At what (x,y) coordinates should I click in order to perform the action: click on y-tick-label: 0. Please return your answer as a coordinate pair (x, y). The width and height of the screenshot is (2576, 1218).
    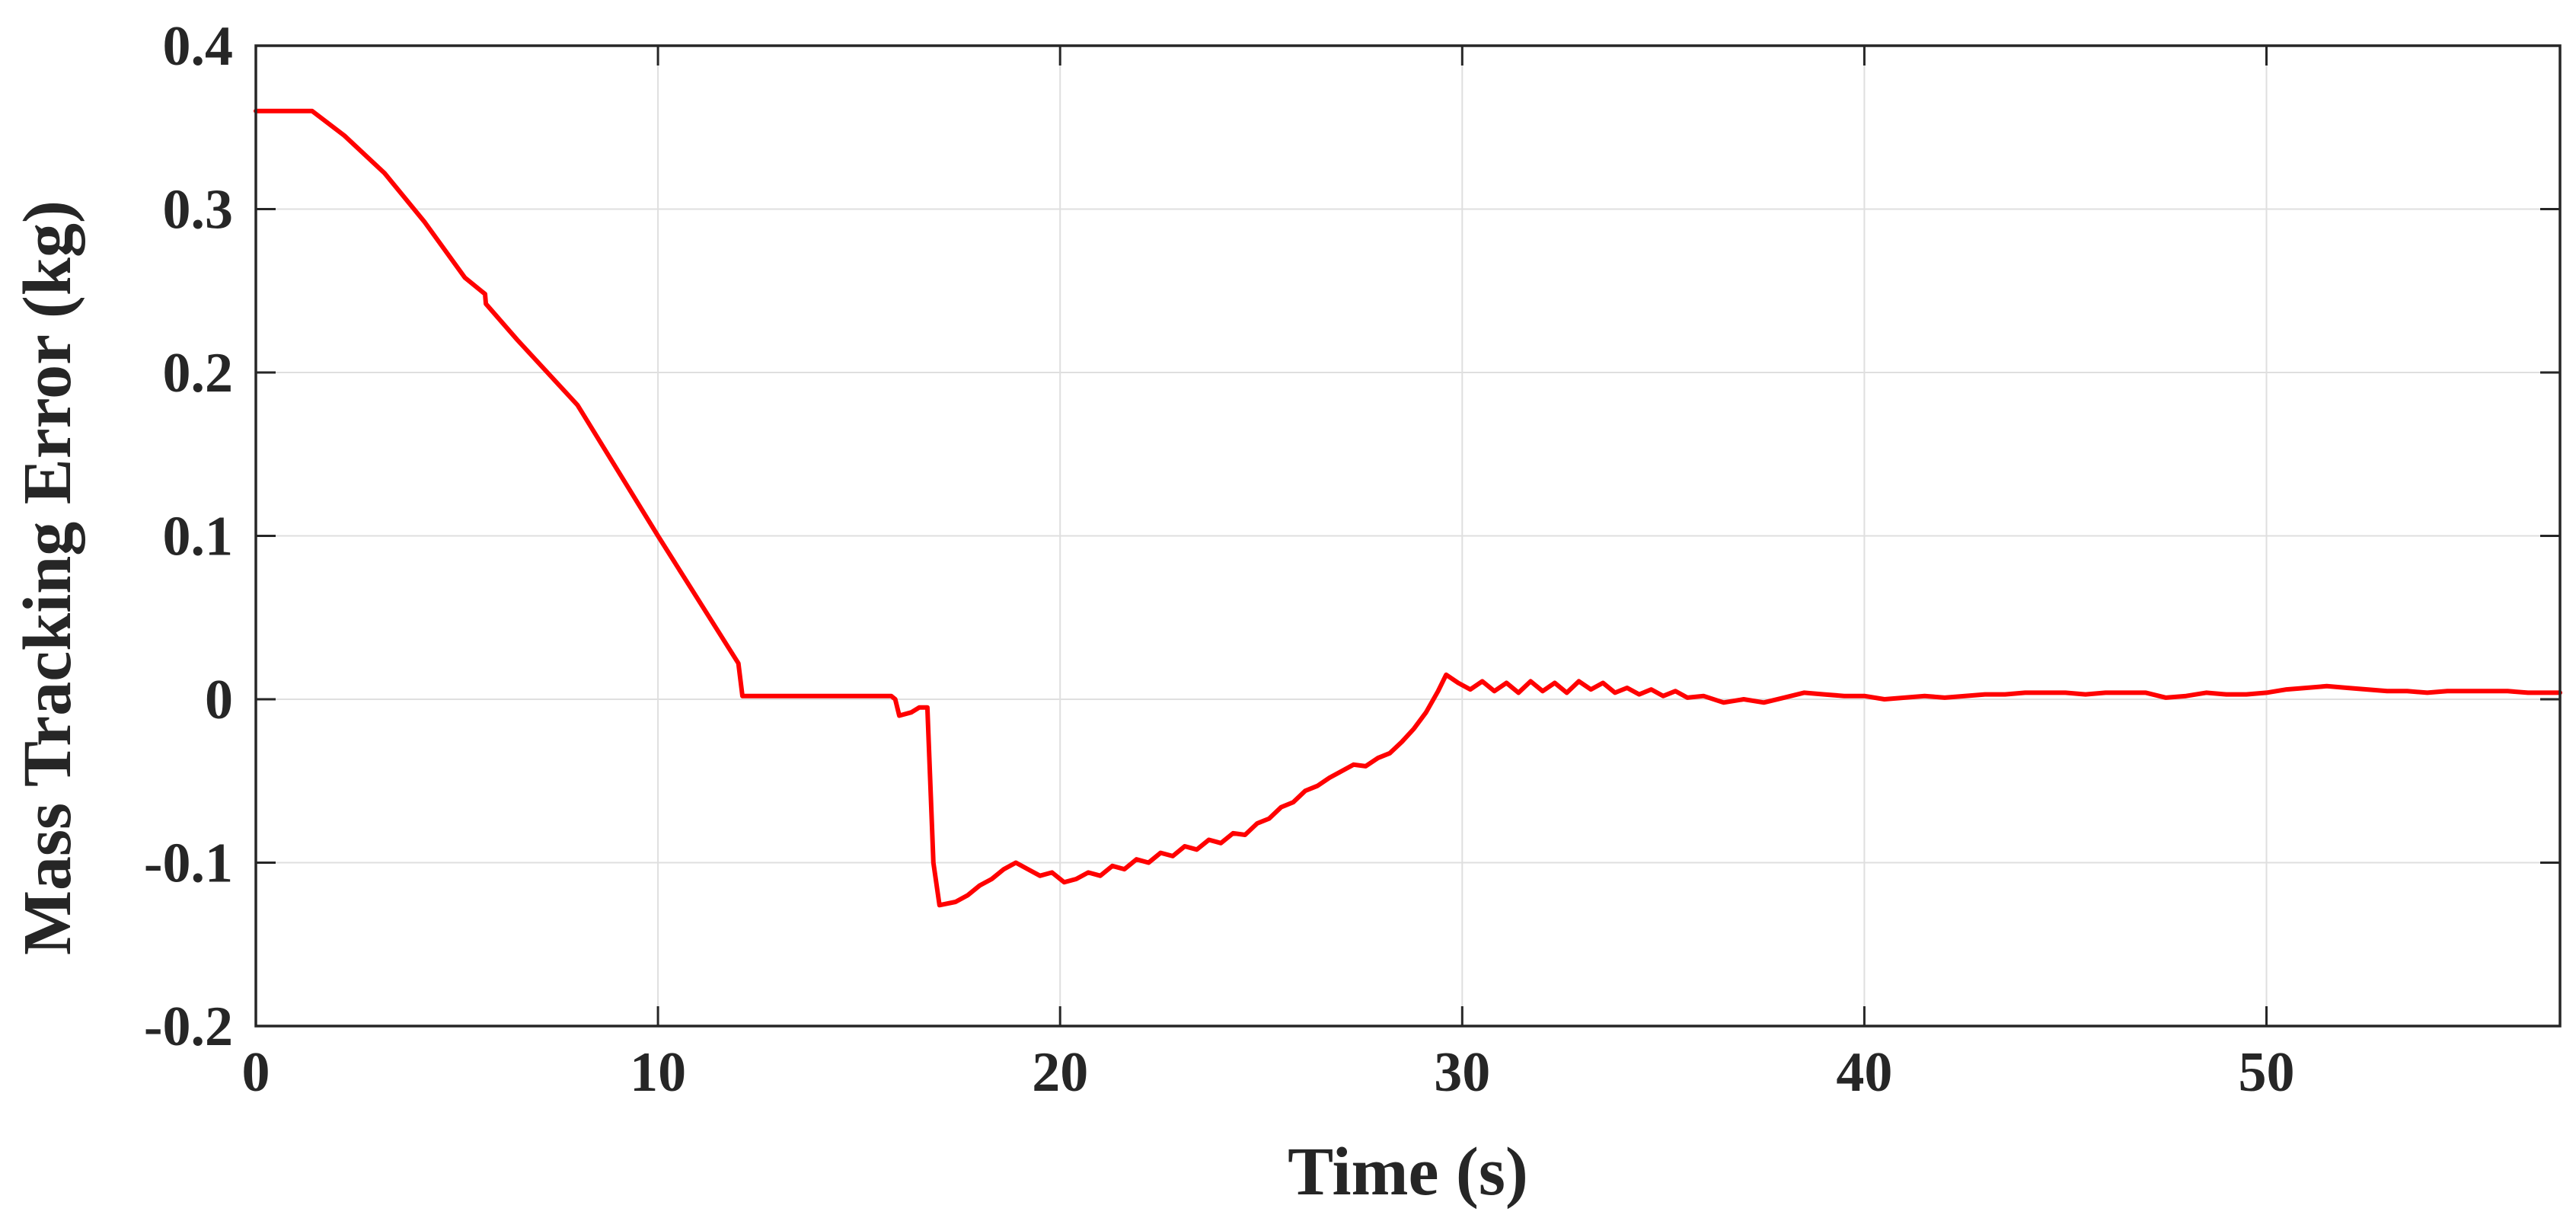
    Looking at the image, I should click on (219, 700).